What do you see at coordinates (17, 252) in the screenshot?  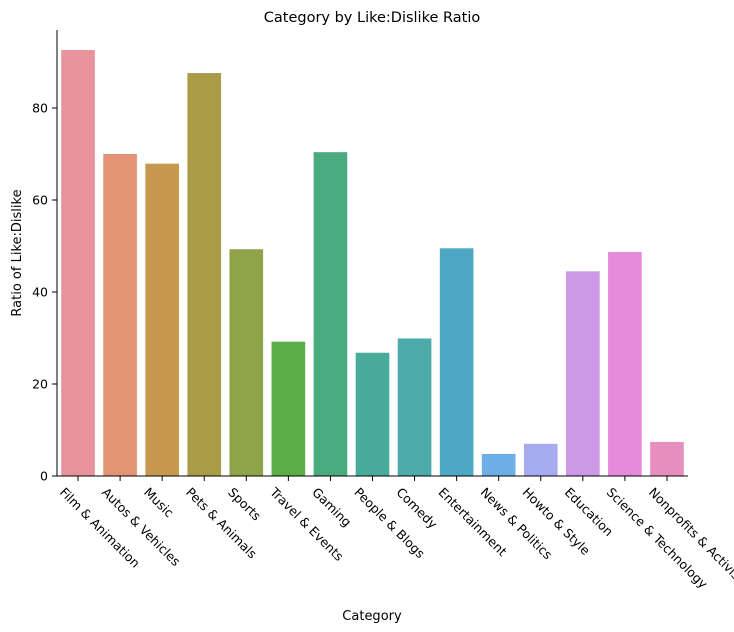 I see `y-axis-label: Ratio of Like:Dislike` at bounding box center [17, 252].